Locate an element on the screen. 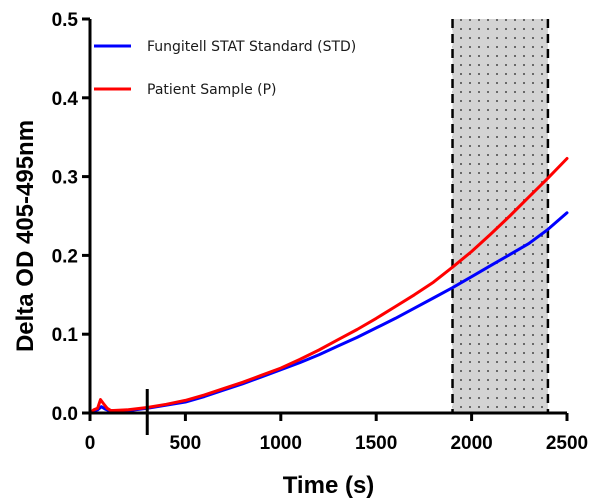  y-tick-label: 0.2 is located at coordinates (65, 256).